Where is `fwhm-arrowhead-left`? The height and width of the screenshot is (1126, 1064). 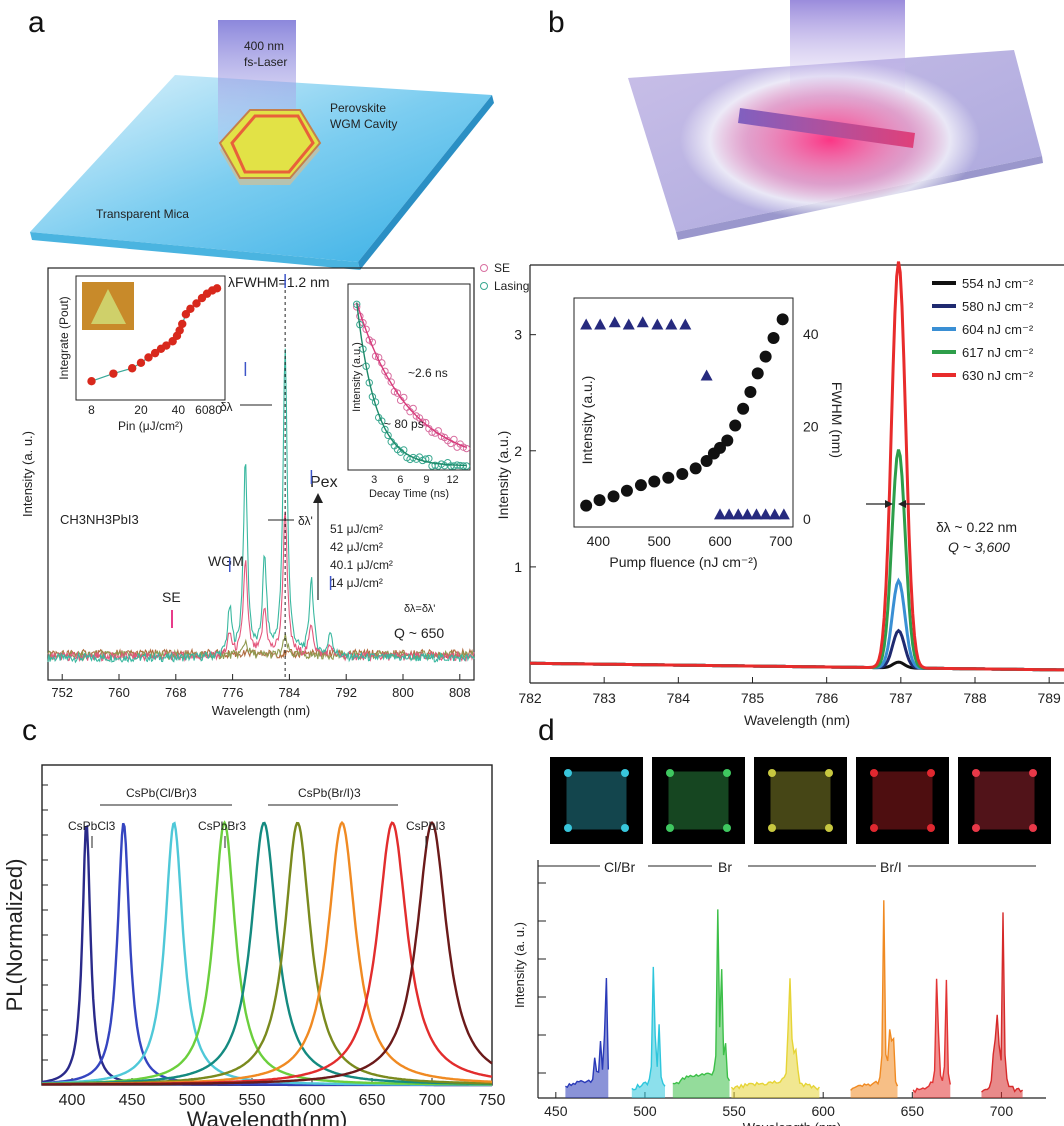
fwhm-arrowhead-left is located at coordinates (889, 504).